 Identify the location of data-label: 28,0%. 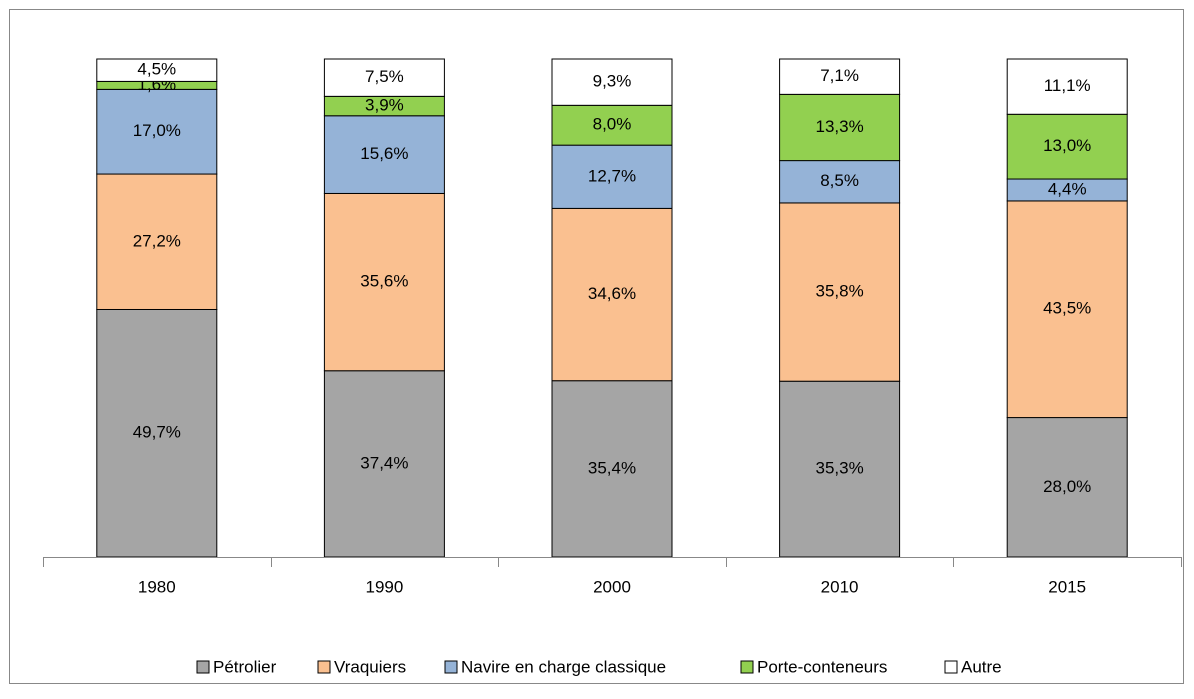
(1067, 486).